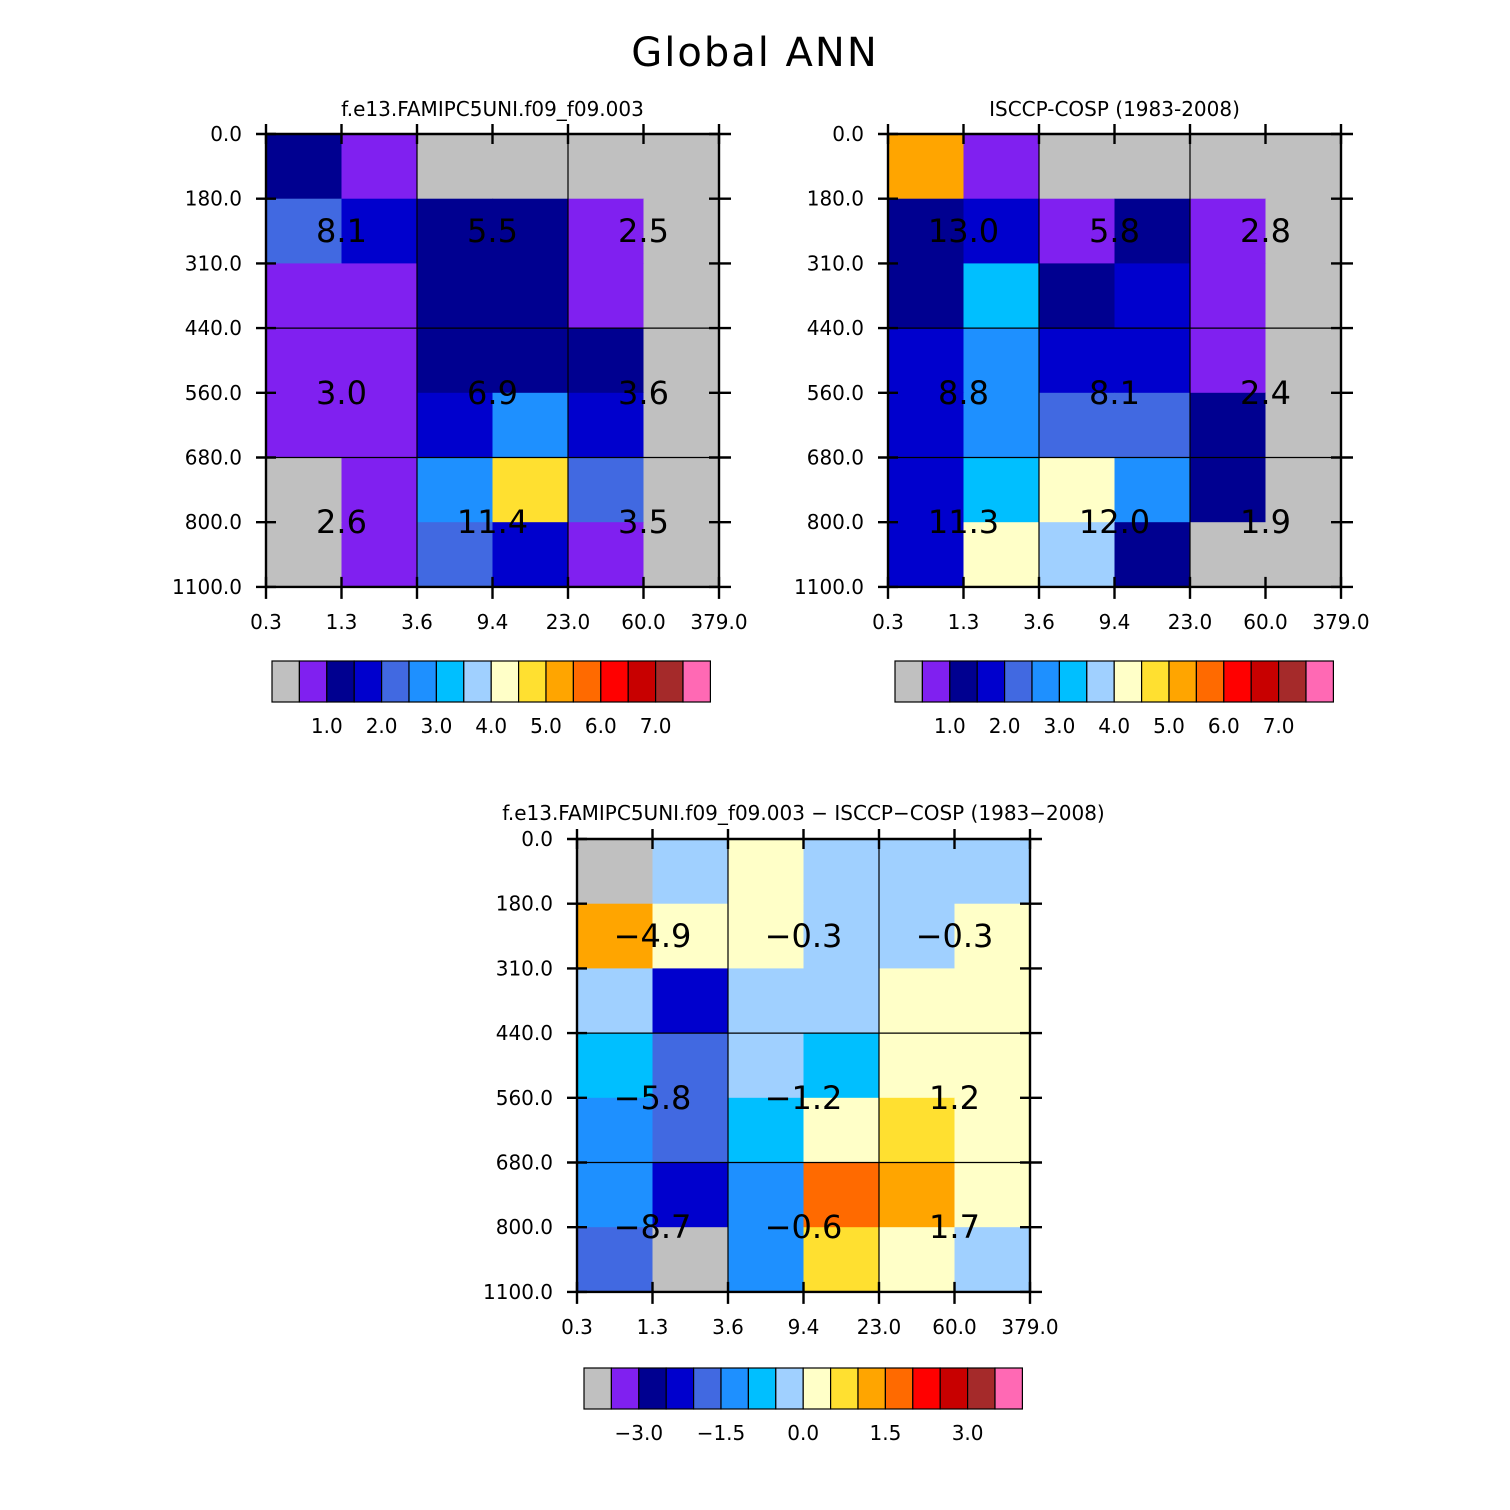 Image resolution: width=1510 pixels, height=1510 pixels. What do you see at coordinates (829, 587) in the screenshot?
I see `y-tick-label: 1100.0` at bounding box center [829, 587].